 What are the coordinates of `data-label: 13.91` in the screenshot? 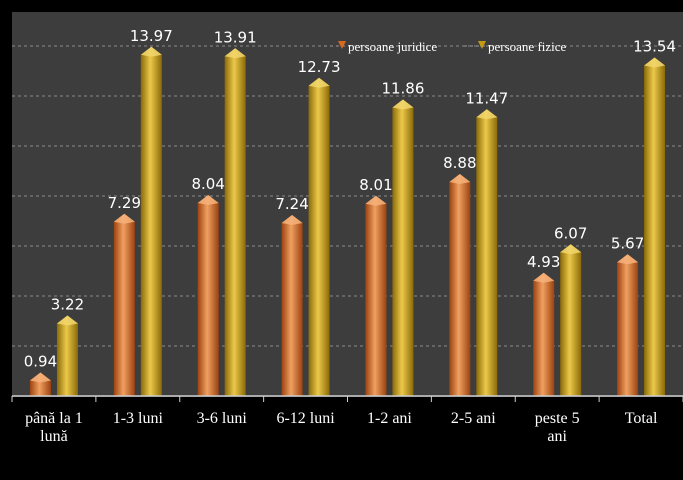 It's located at (235, 37).